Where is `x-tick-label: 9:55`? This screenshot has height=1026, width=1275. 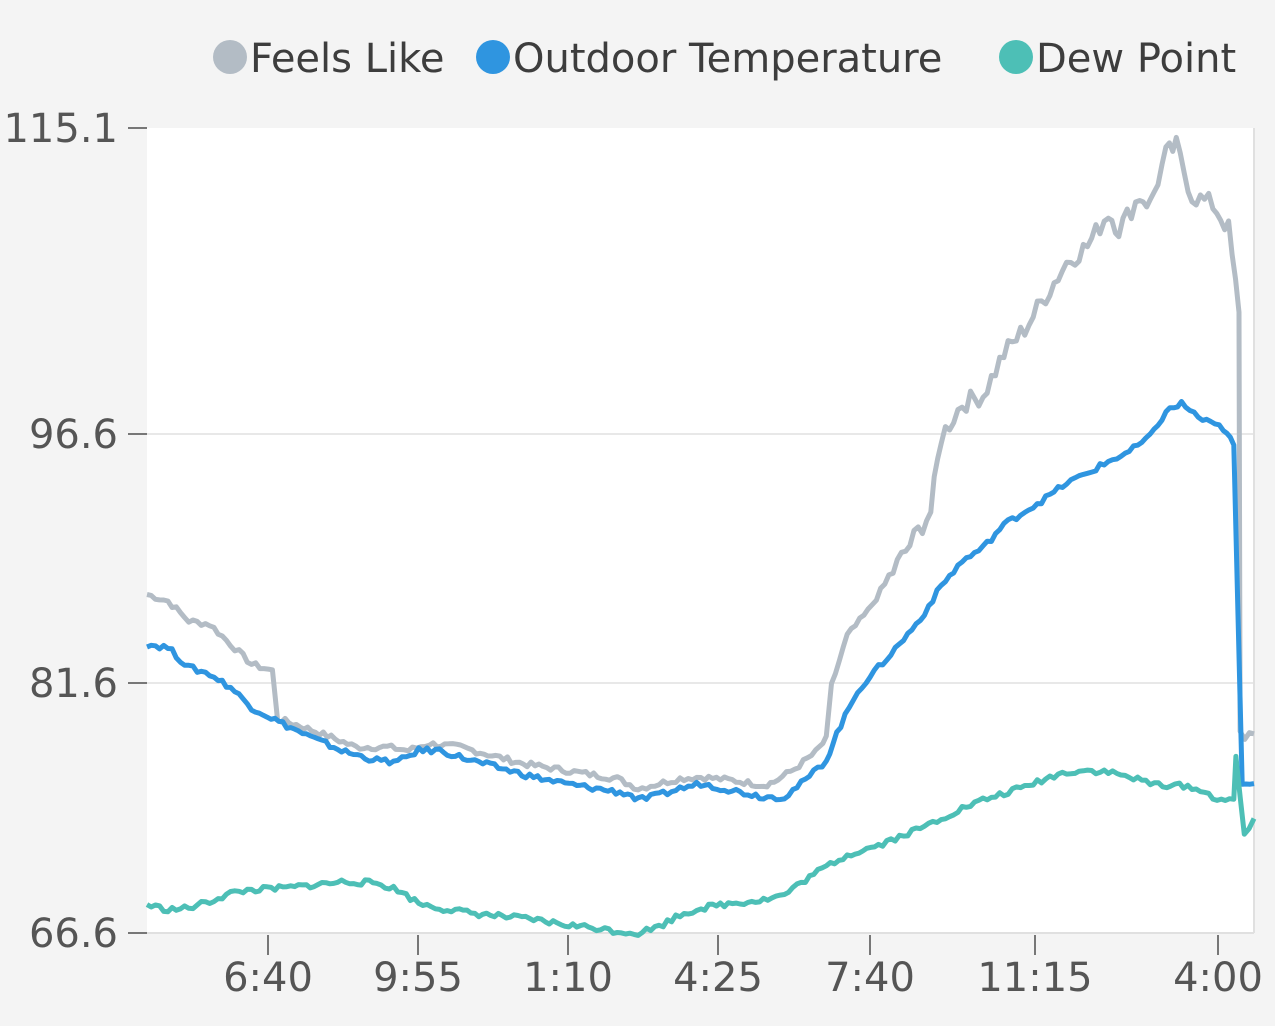 x-tick-label: 9:55 is located at coordinates (418, 978).